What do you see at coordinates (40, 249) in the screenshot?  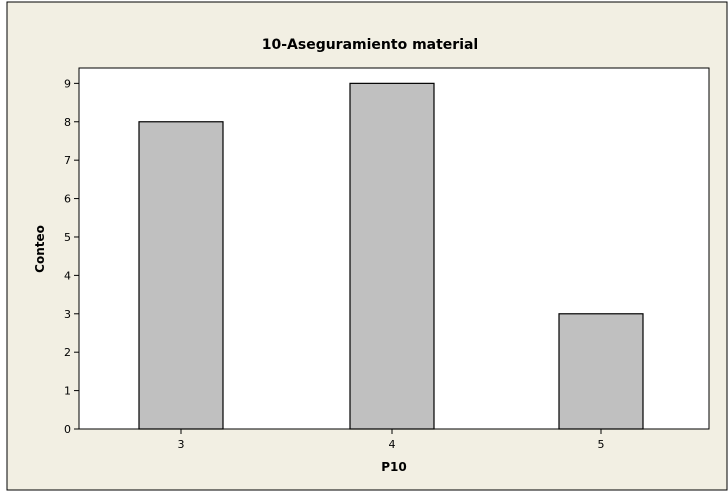 I see `y-axis-label: Conteo` at bounding box center [40, 249].